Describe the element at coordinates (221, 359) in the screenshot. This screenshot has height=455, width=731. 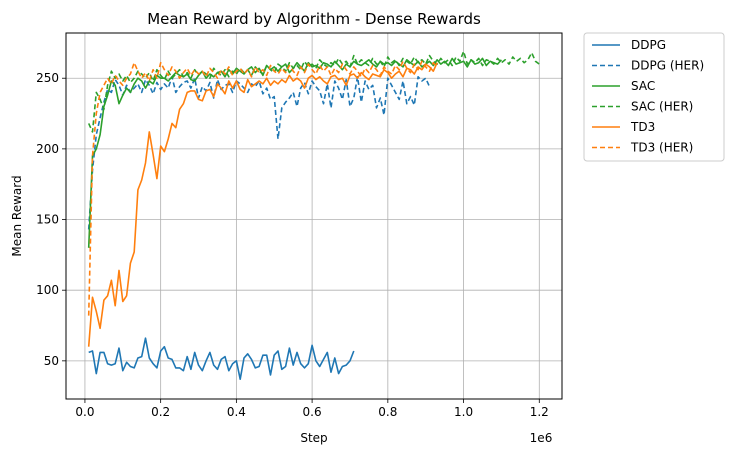
I see `series-line-ddpg` at that location.